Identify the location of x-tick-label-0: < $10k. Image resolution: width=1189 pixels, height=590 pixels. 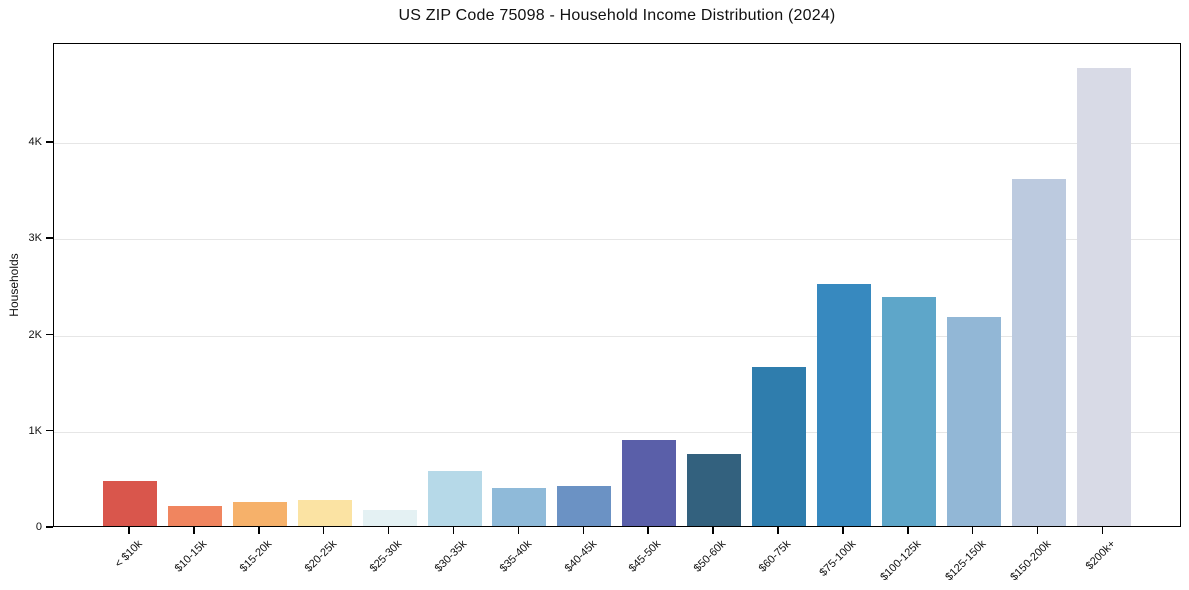
(128, 554).